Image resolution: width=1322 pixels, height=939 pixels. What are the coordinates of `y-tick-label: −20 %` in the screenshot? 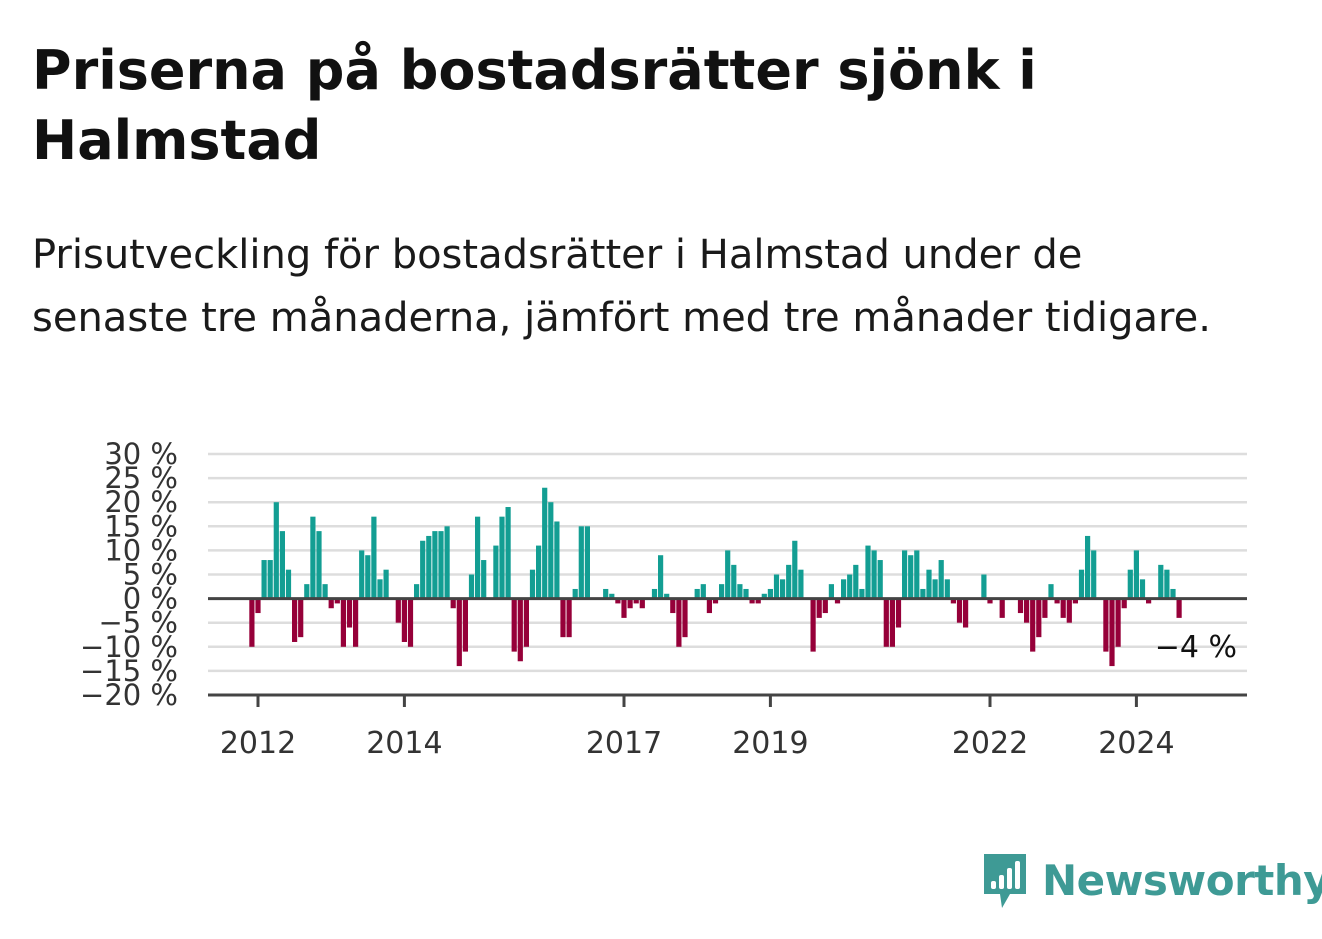 It's located at (129, 695).